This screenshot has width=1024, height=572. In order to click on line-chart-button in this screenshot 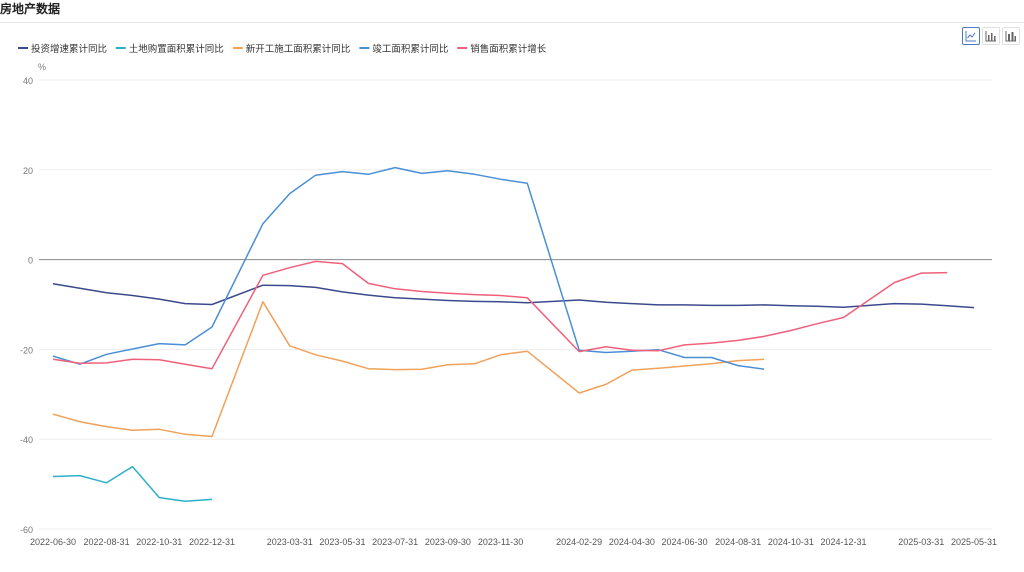, I will do `click(971, 36)`.